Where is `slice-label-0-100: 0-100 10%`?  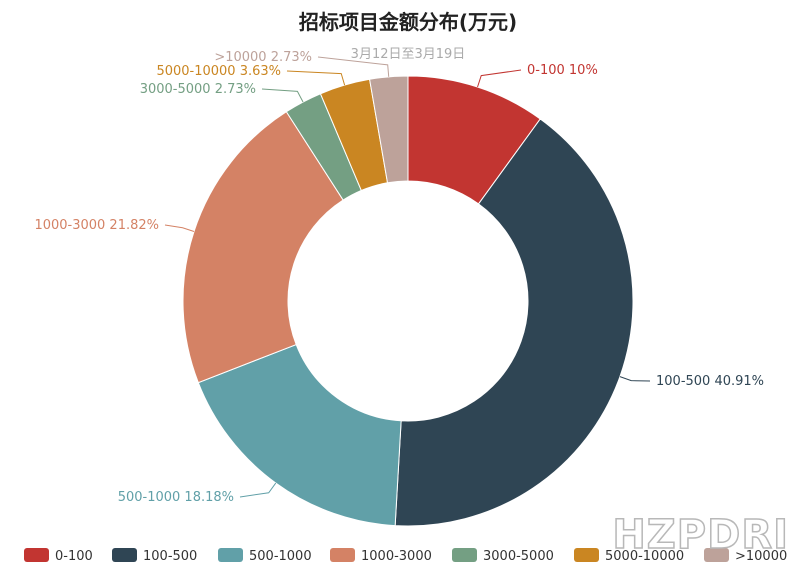 slice-label-0-100: 0-100 10% is located at coordinates (562, 70).